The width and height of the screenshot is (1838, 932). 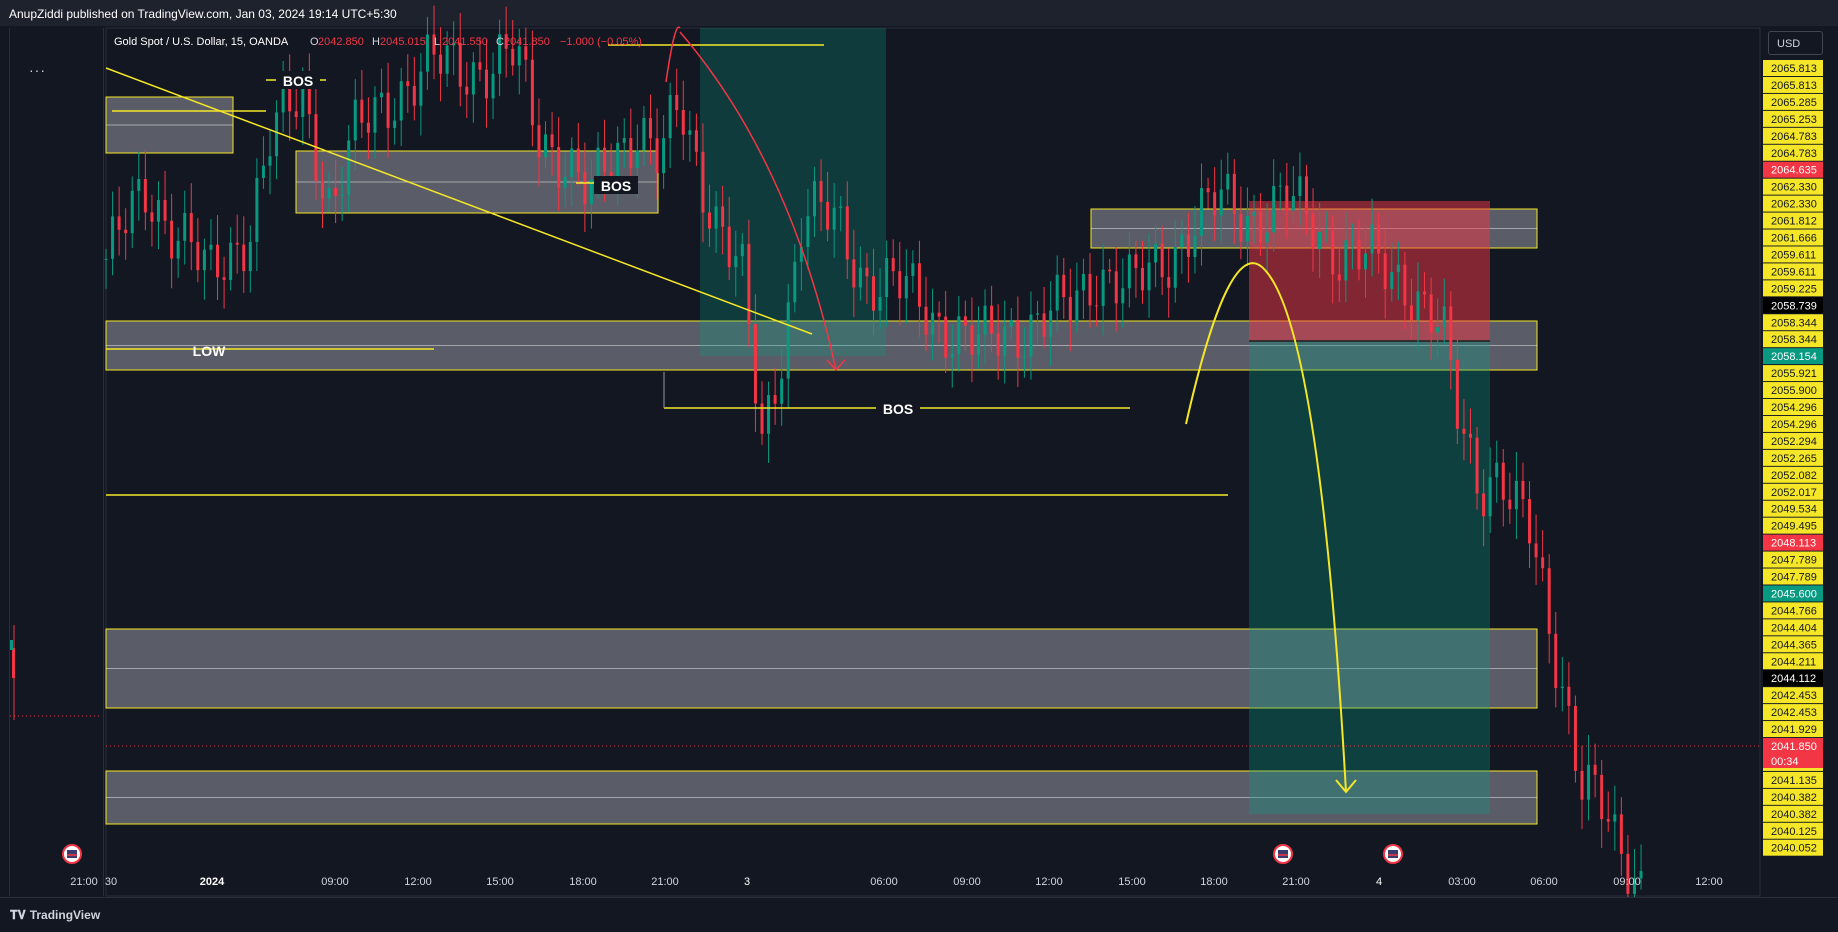 I want to click on price-label: 2041.135, so click(x=1794, y=781).